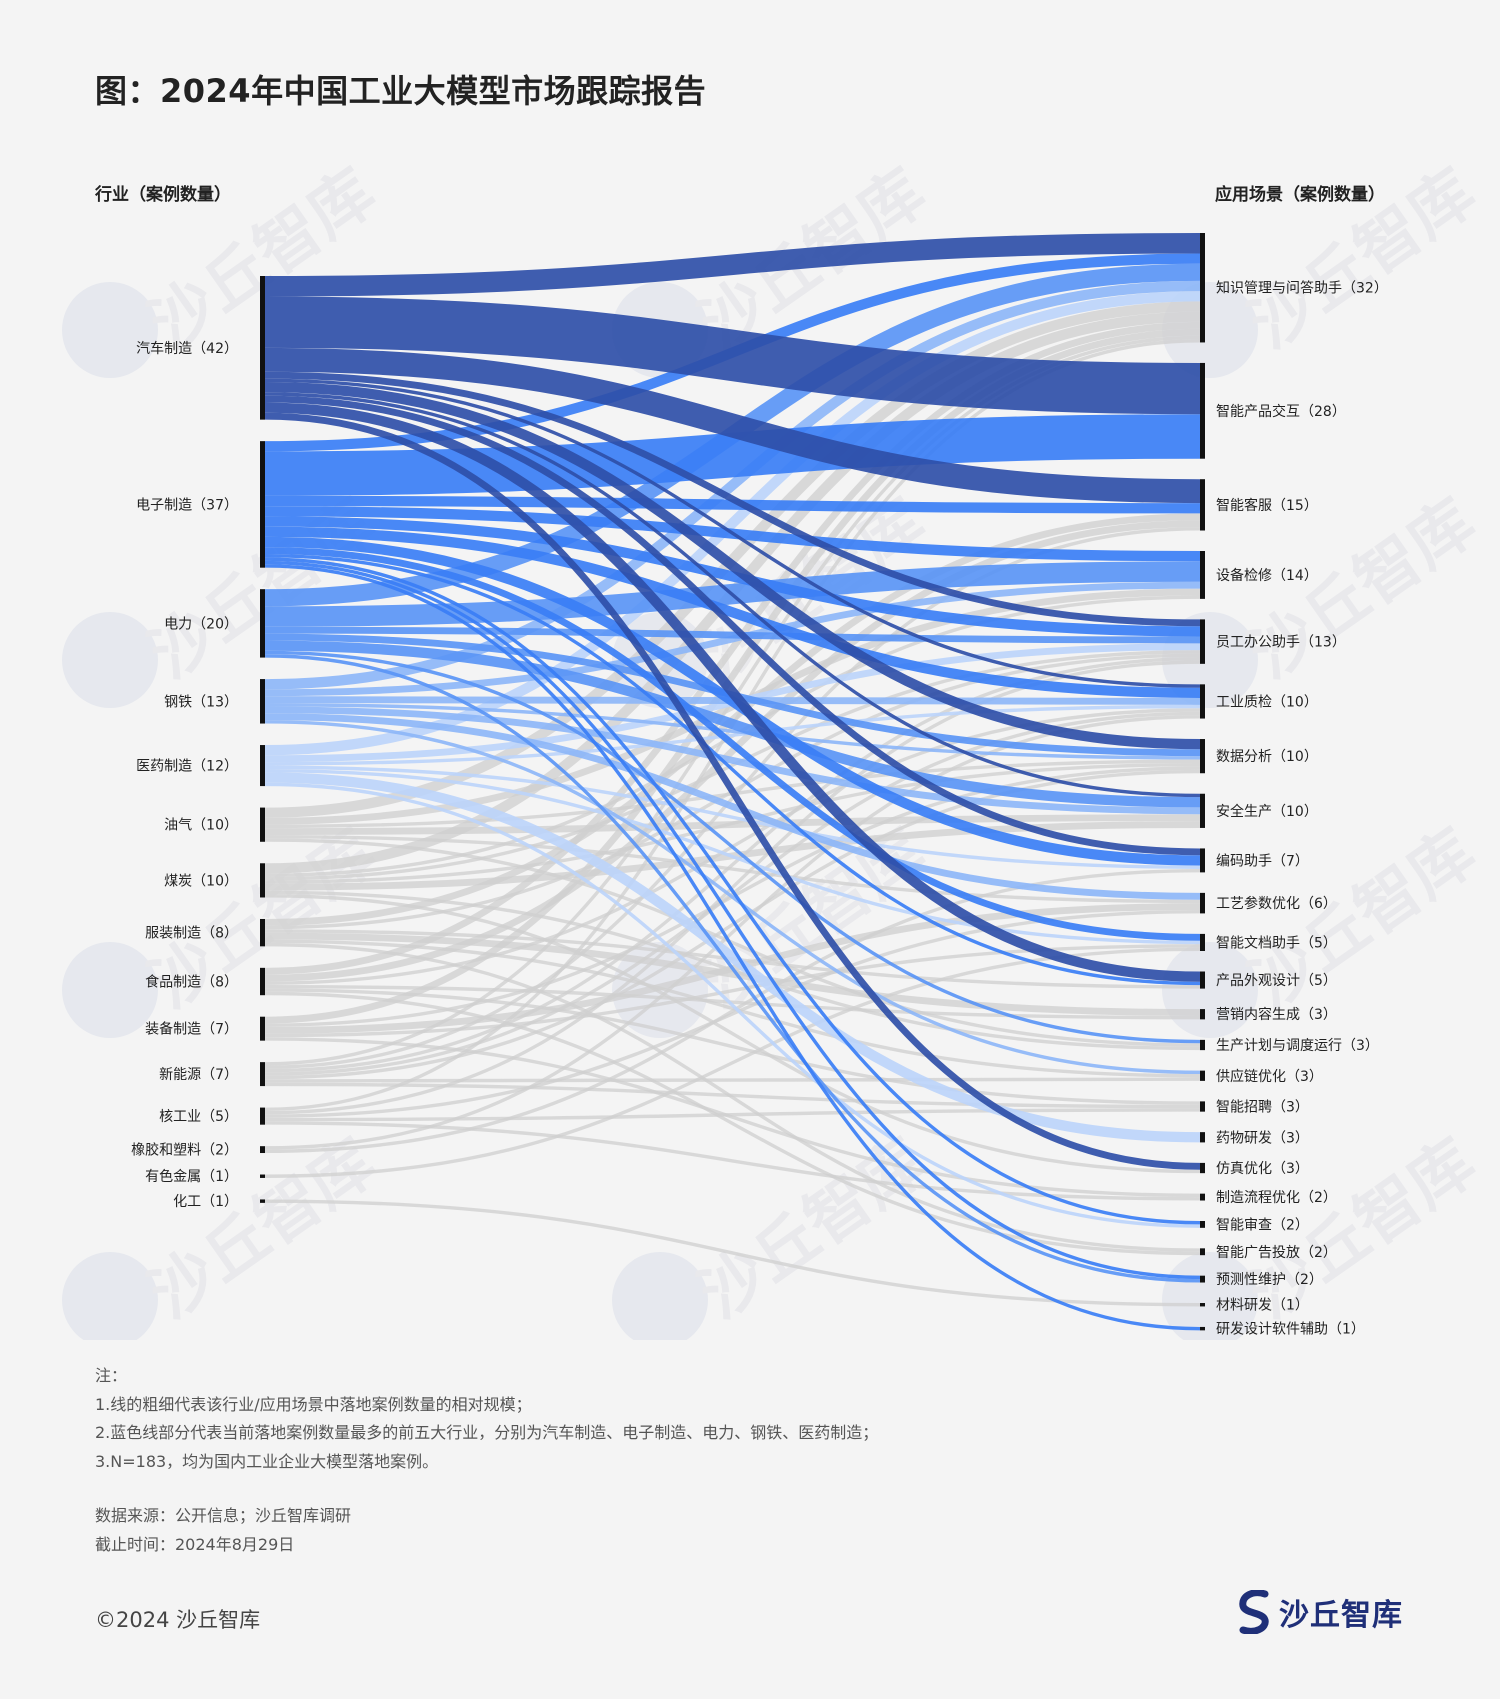 This screenshot has width=1500, height=1699. What do you see at coordinates (1262, 861) in the screenshot?
I see `right-node-label: 编码助手（7）` at bounding box center [1262, 861].